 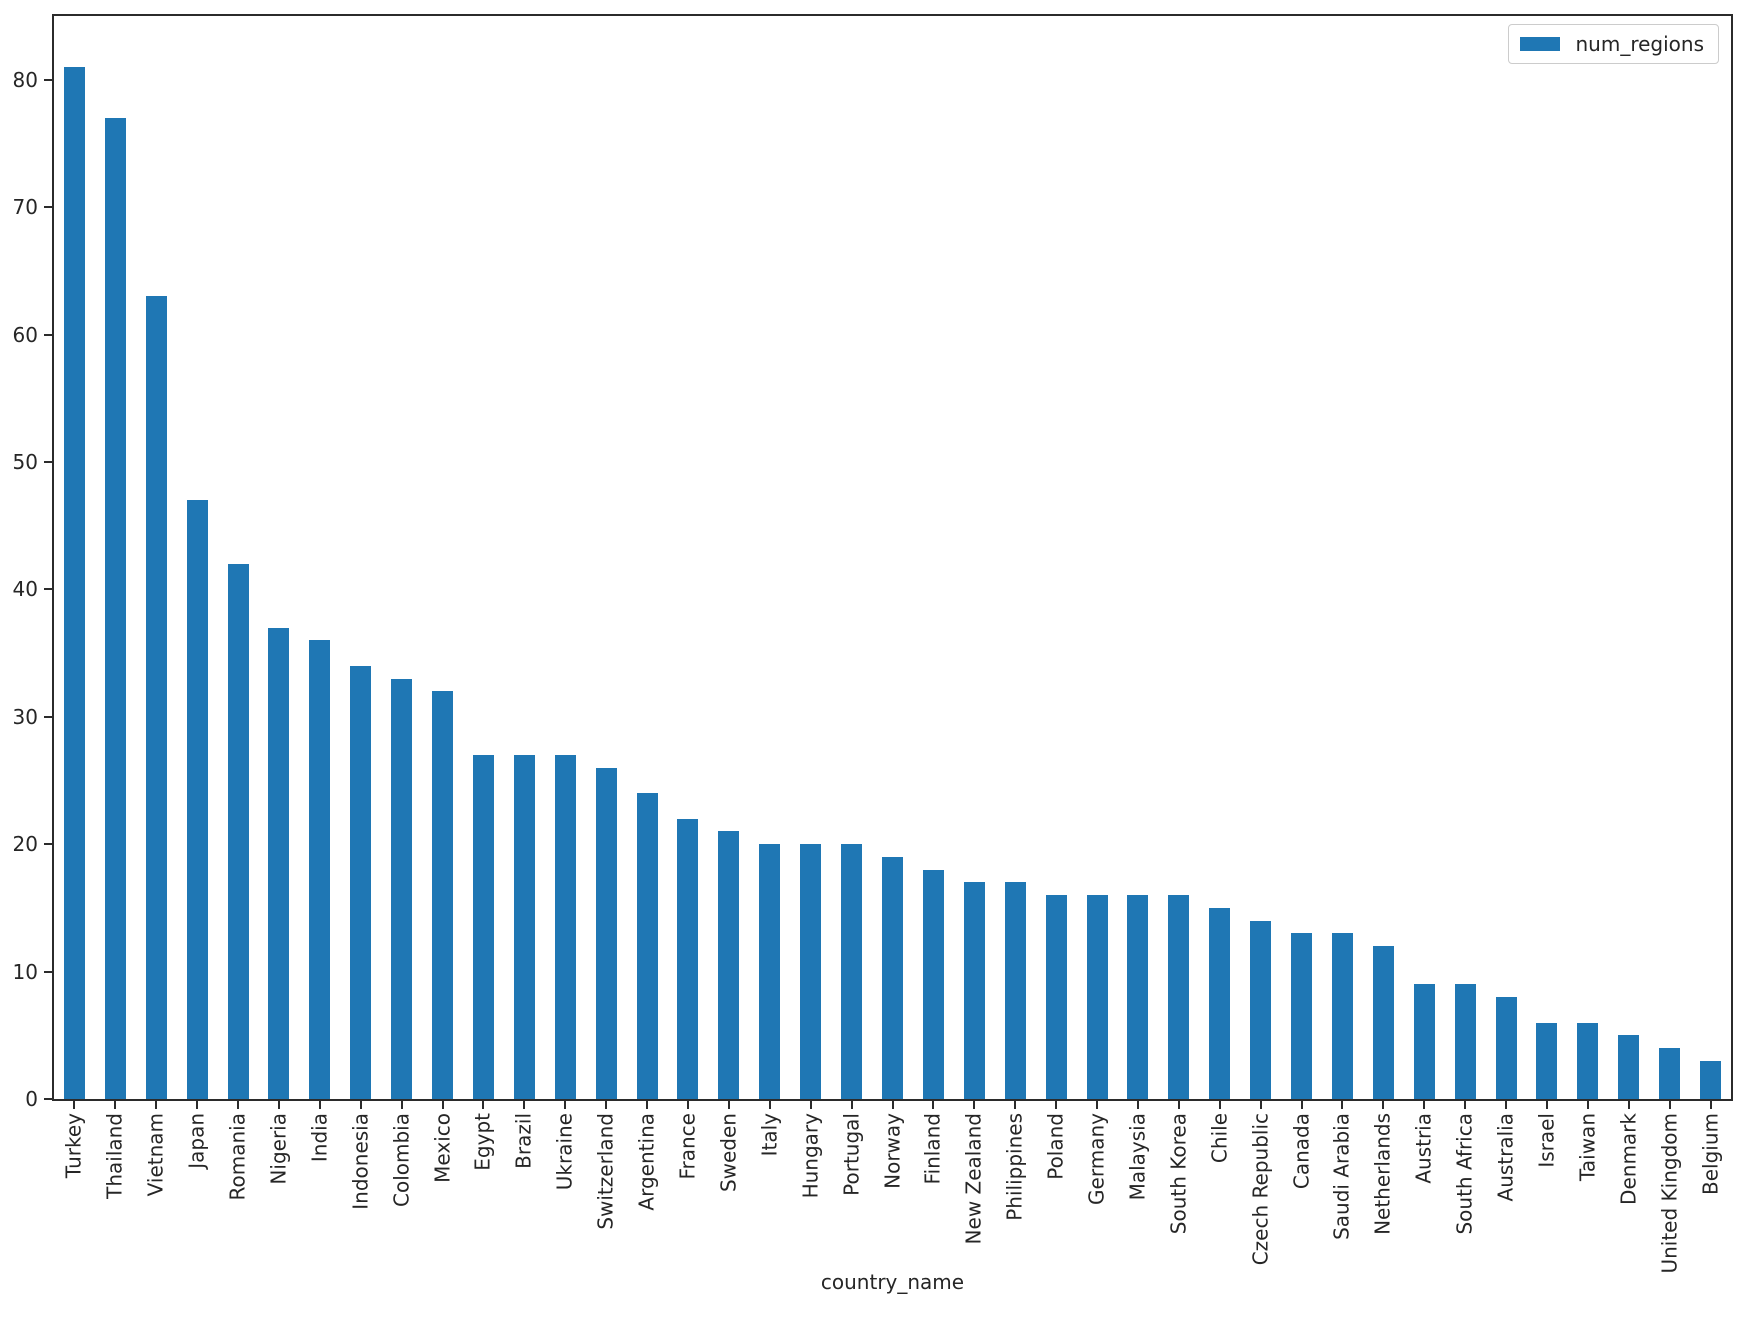 I want to click on bar-poland, so click(x=1056, y=997).